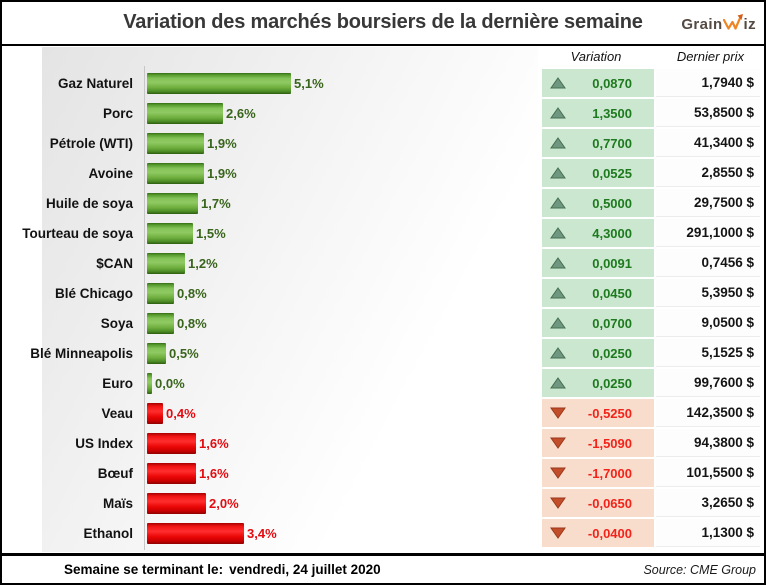  What do you see at coordinates (612, 323) in the screenshot?
I see `variation-value: 0,0700` at bounding box center [612, 323].